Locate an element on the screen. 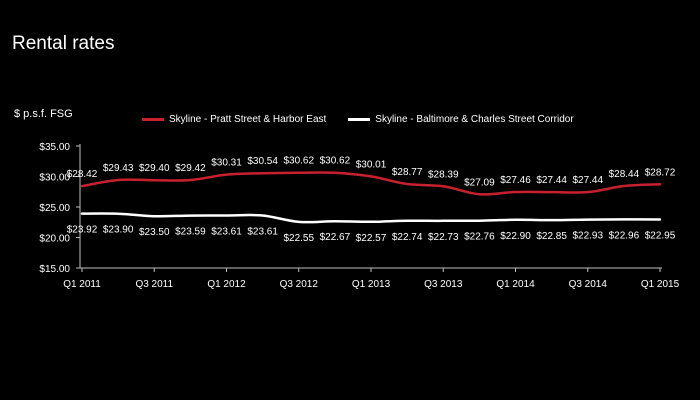  x-tick-label: Q1 2012 is located at coordinates (226, 284).